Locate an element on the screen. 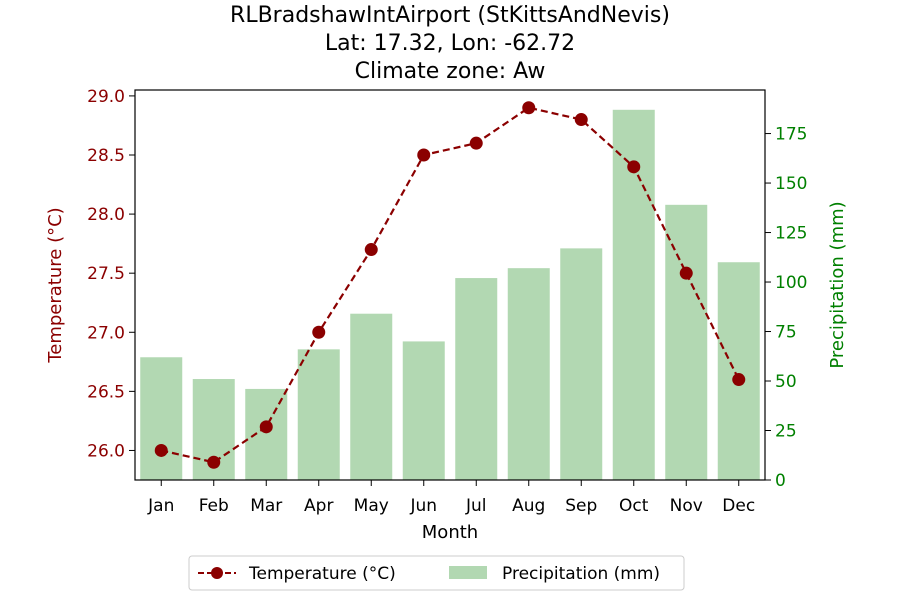  legend-precipitation-label: Precipitation (mm) is located at coordinates (581, 574).